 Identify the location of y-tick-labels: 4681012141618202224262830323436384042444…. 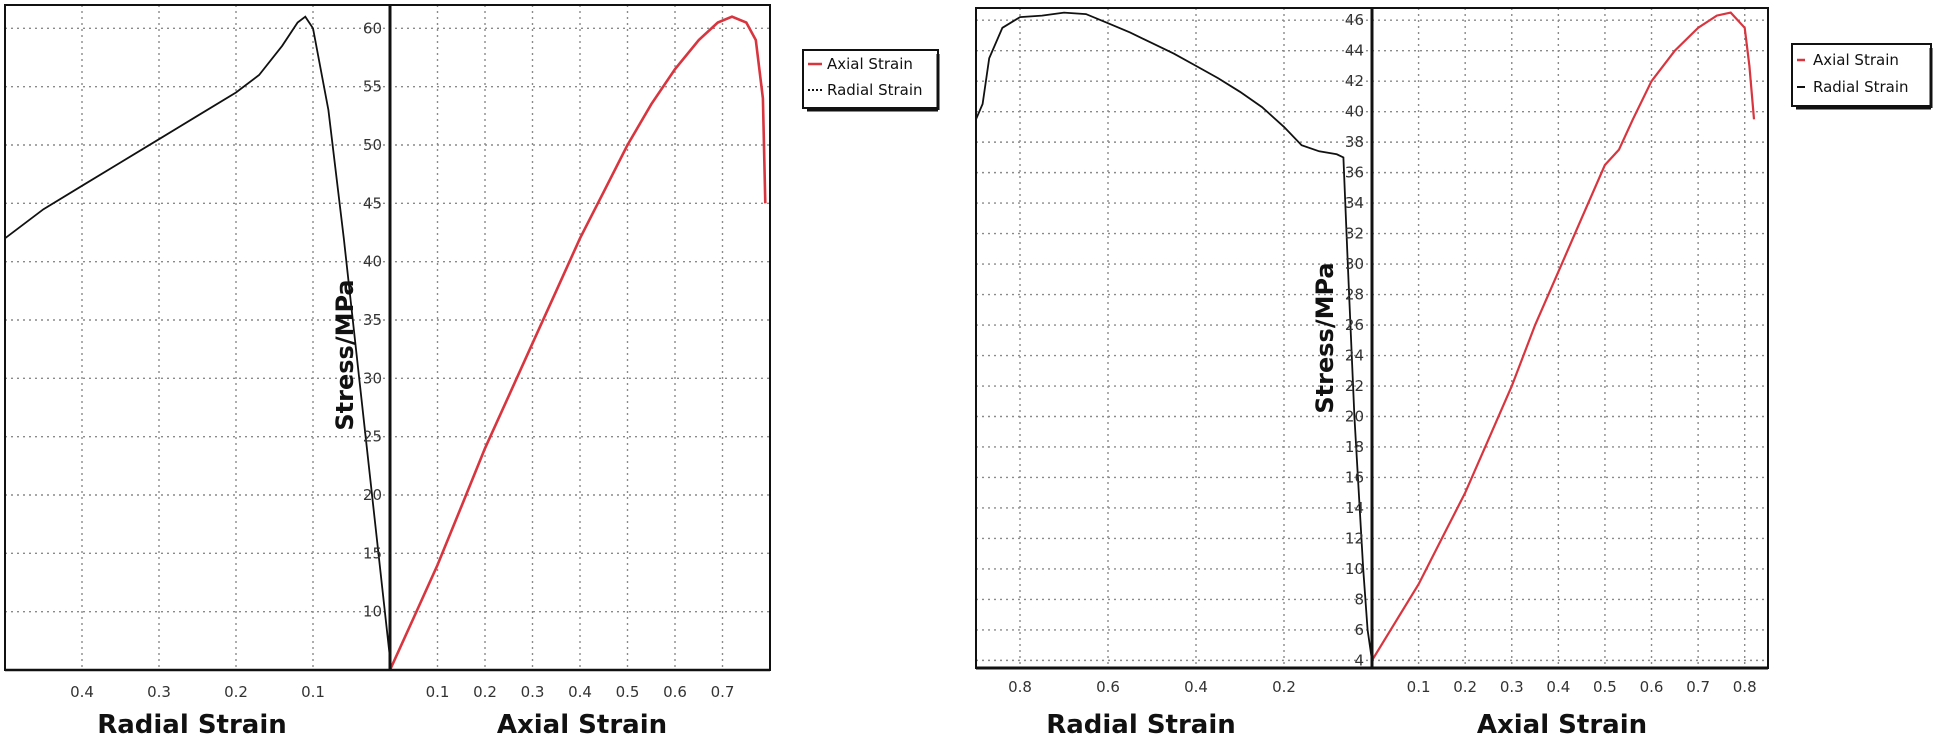
(1354, 340).